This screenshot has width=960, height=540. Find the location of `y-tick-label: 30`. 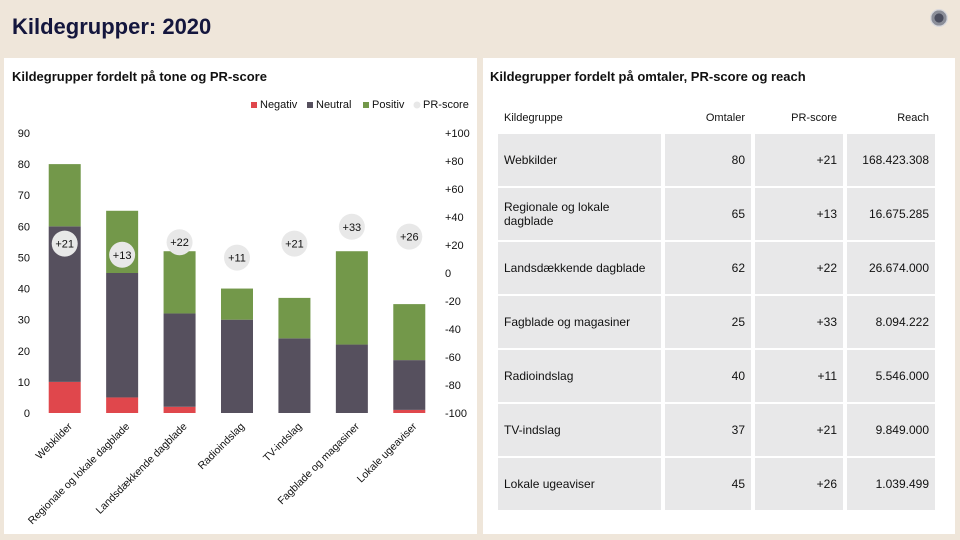

y-tick-label: 30 is located at coordinates (24, 321).